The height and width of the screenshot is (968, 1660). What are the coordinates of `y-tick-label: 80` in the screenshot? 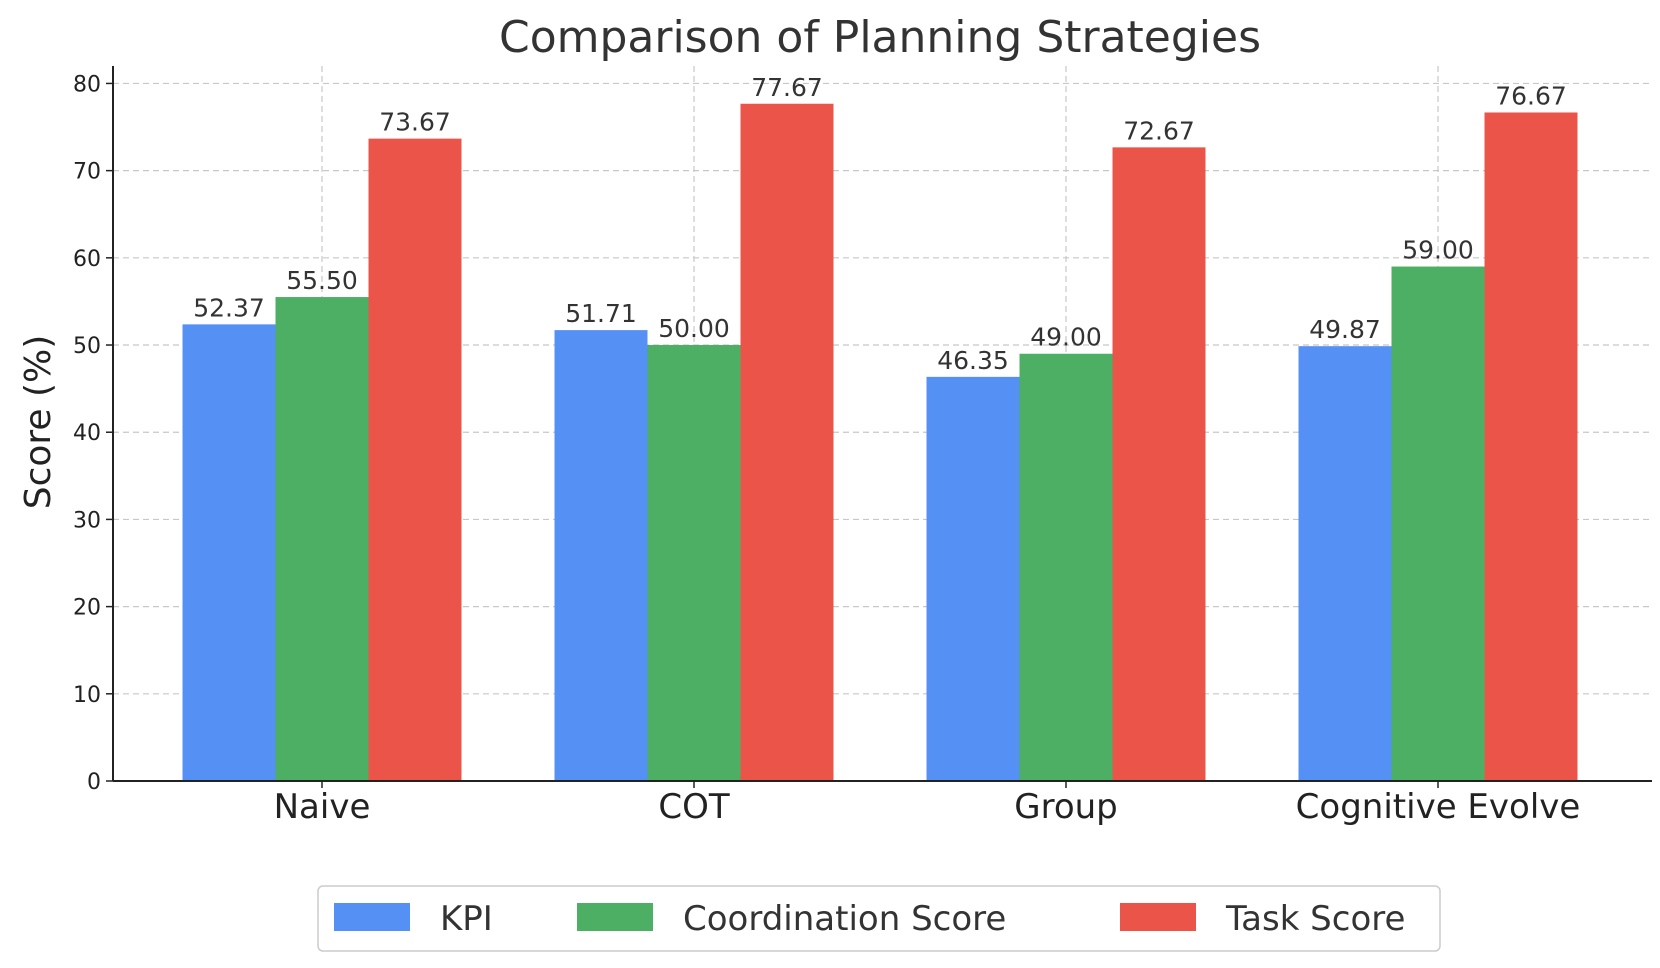 It's located at (87, 84).